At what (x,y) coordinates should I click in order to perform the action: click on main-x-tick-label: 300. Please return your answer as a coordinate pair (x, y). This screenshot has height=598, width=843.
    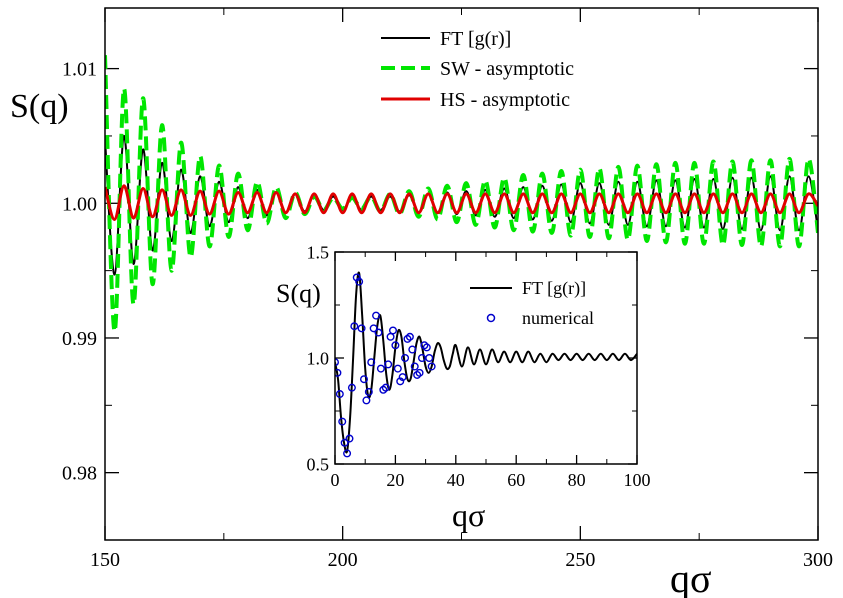
    Looking at the image, I should click on (818, 560).